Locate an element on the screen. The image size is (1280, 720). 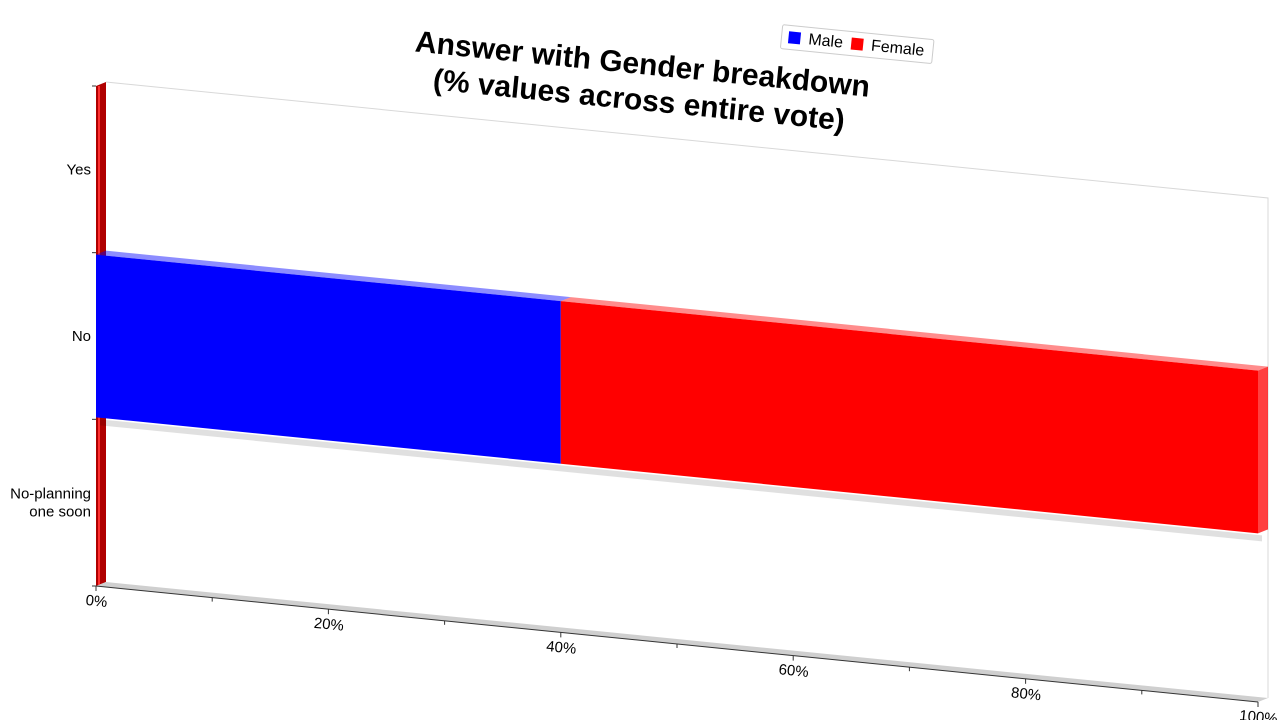
y-axis: Yes No No-planning one soon is located at coordinates (53, 336).